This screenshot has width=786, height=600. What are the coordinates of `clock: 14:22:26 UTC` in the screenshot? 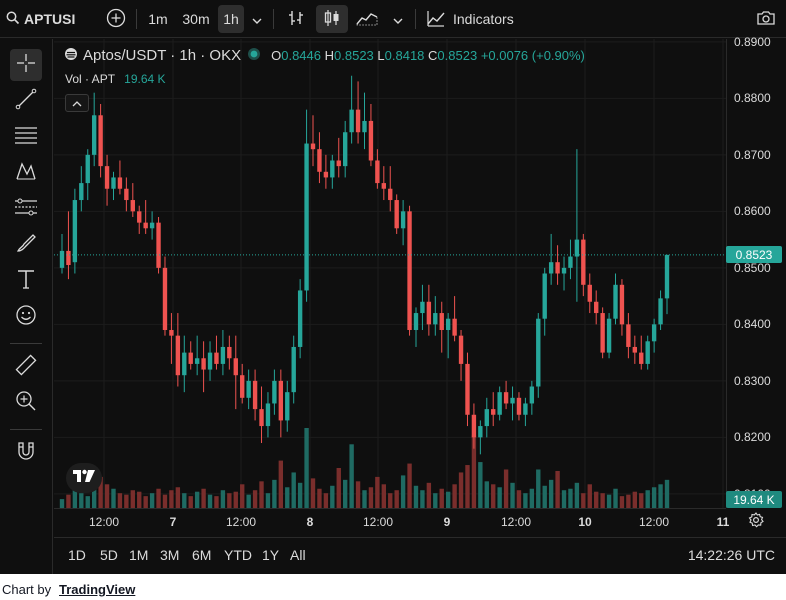 It's located at (731, 555).